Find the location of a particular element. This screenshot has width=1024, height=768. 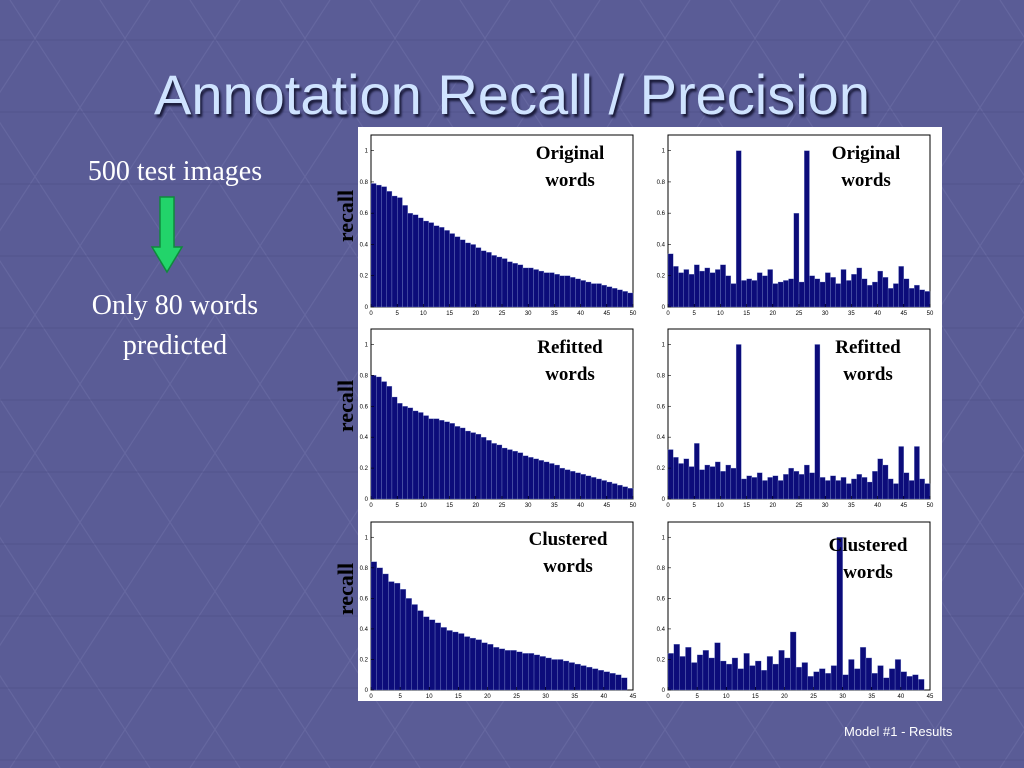

x-tick-label: 25 is located at coordinates (502, 506).